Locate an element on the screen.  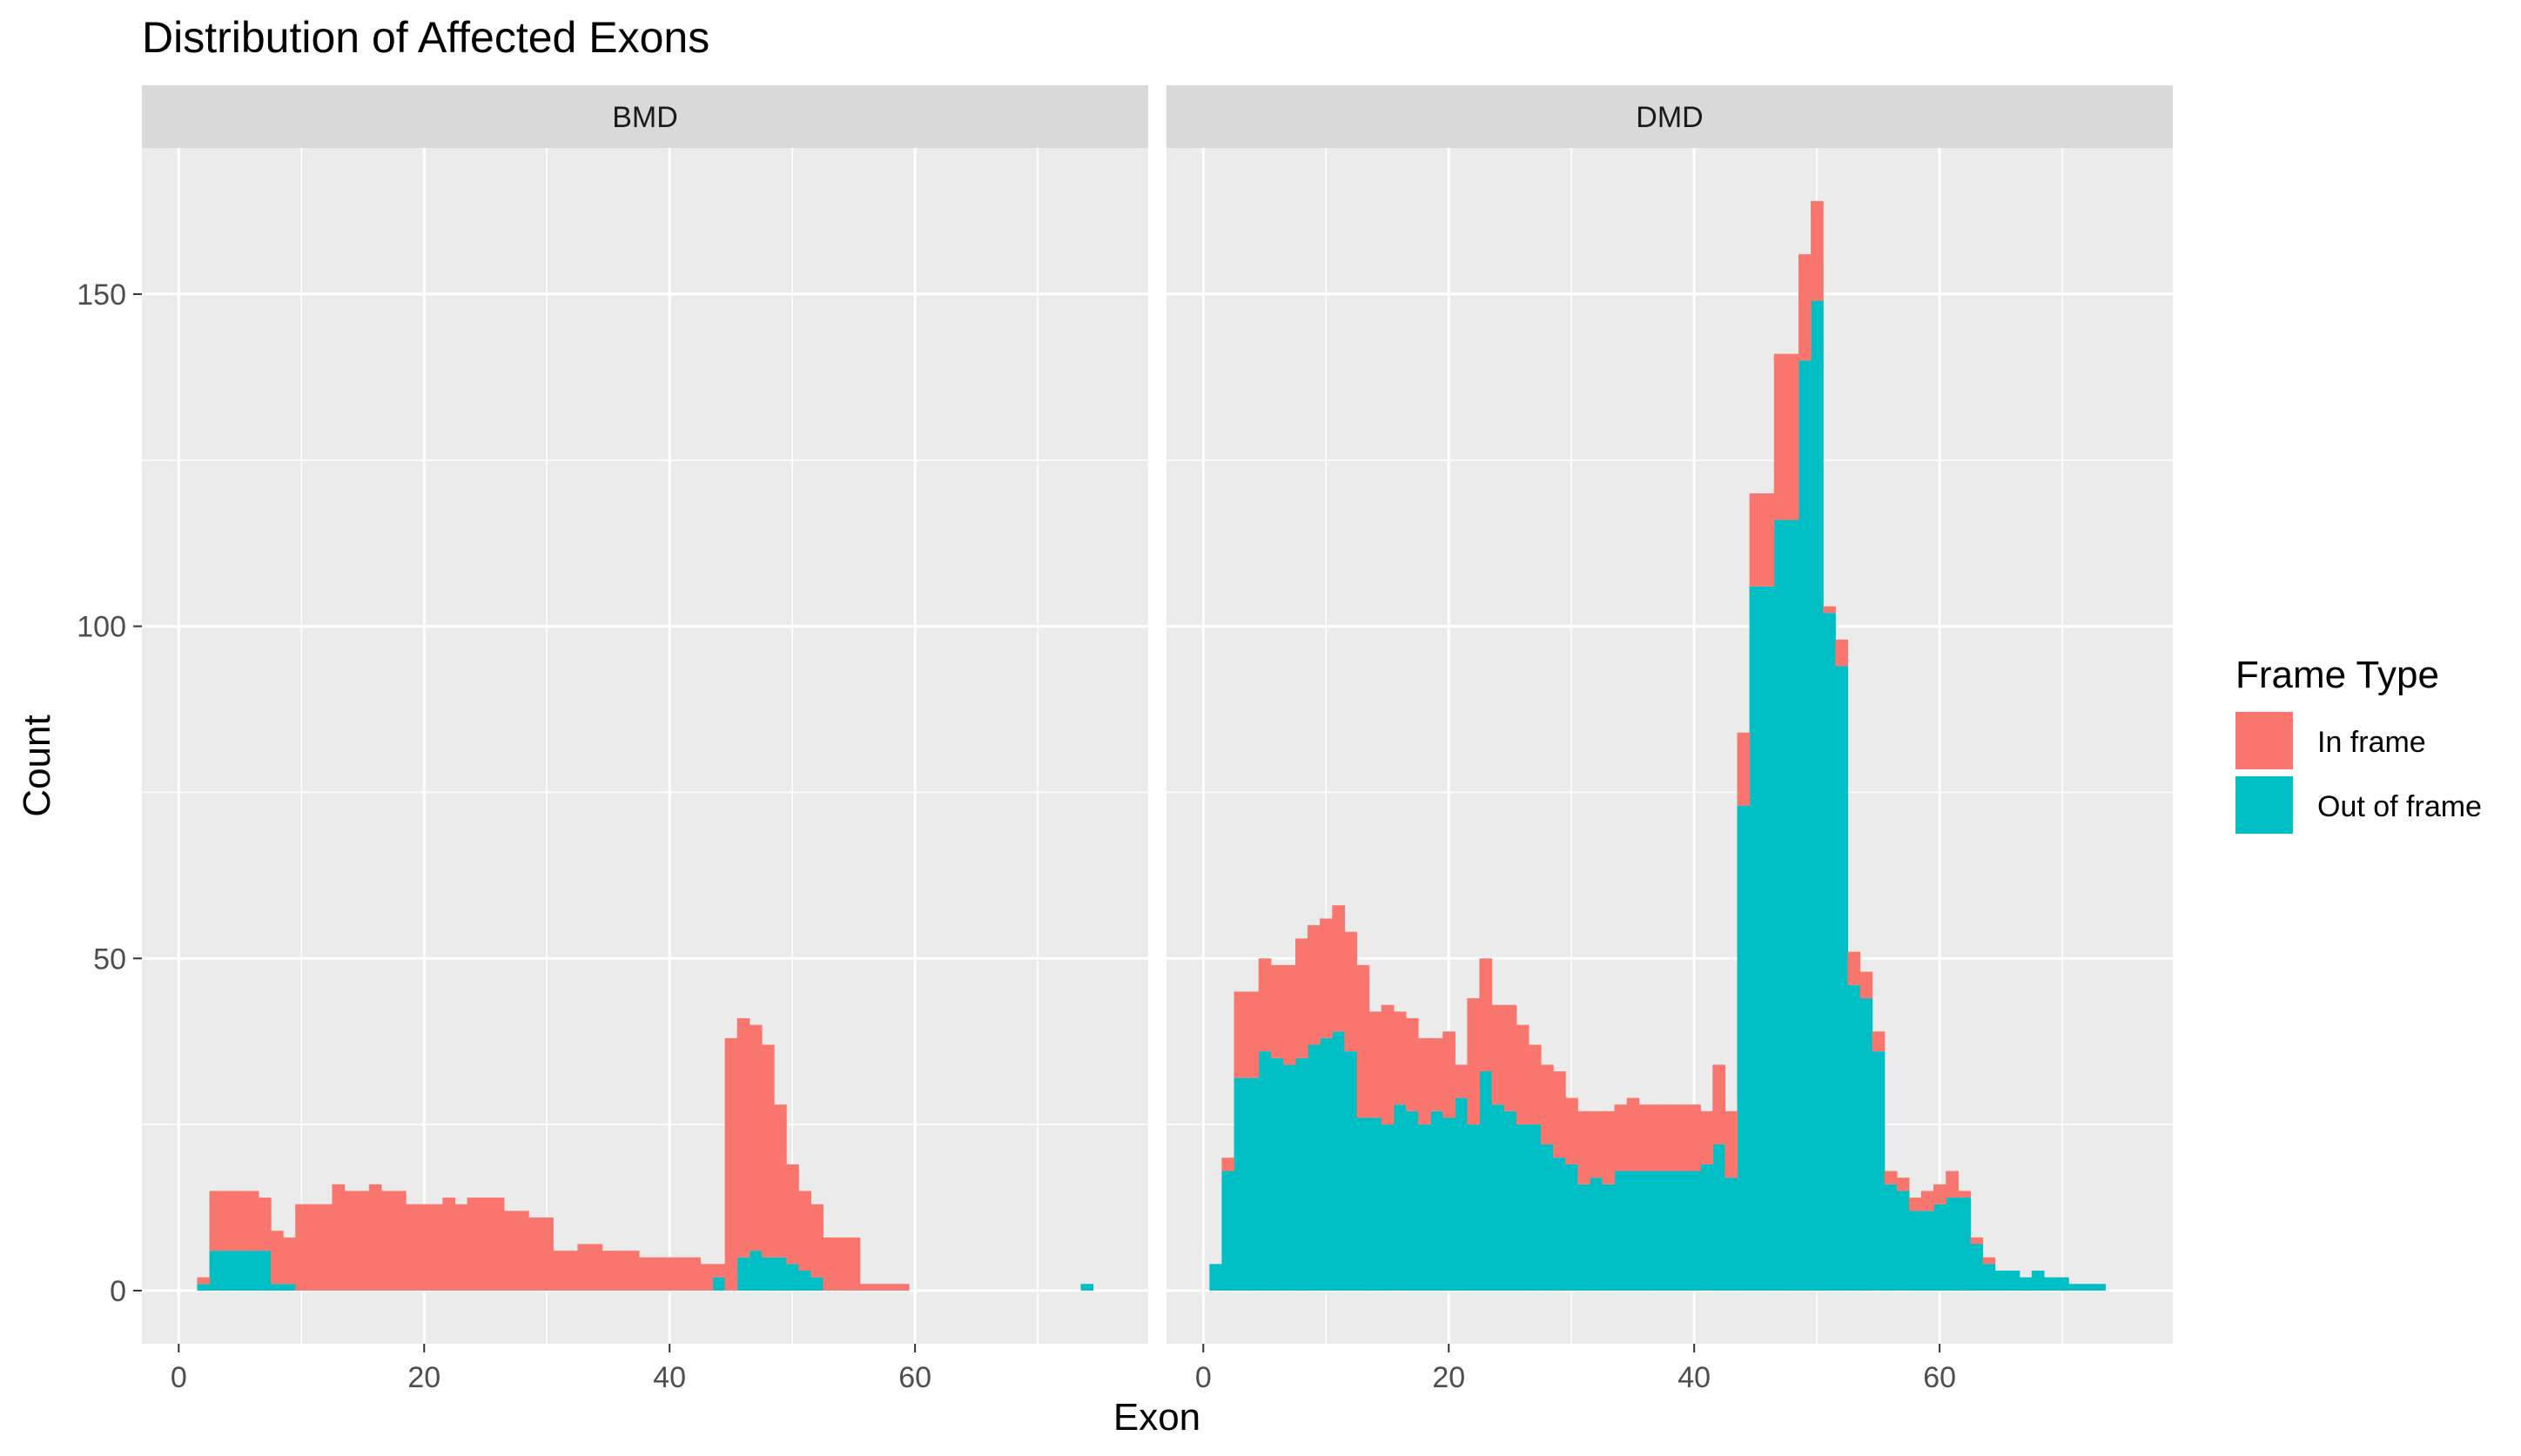
legend-label-out-of-frame: Out of frame is located at coordinates (2399, 806).